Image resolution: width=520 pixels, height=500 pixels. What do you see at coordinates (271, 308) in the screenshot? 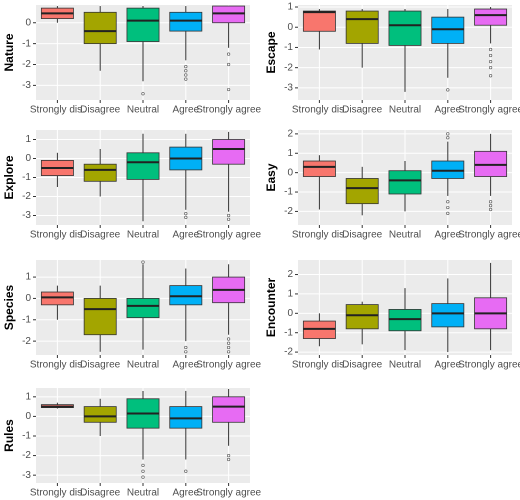
I see `y-axis-label: Encounter` at bounding box center [271, 308].